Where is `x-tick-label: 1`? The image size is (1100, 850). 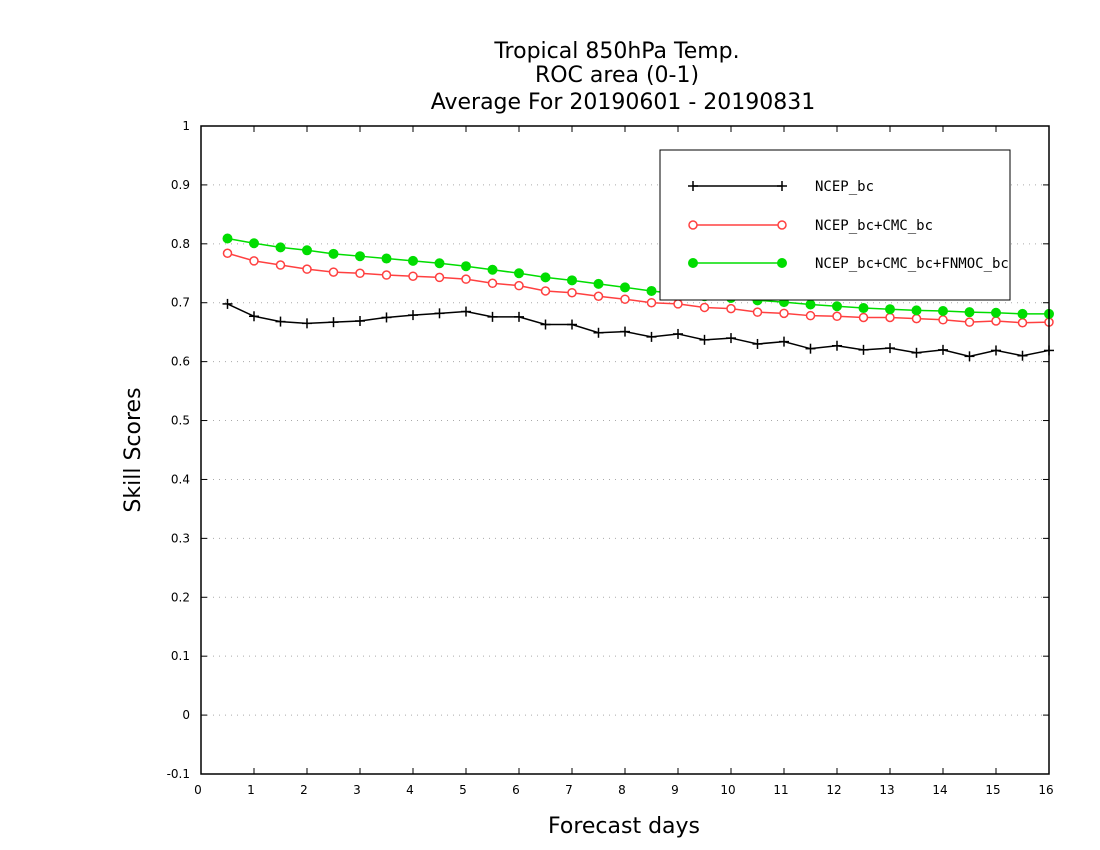 x-tick-label: 1 is located at coordinates (251, 790).